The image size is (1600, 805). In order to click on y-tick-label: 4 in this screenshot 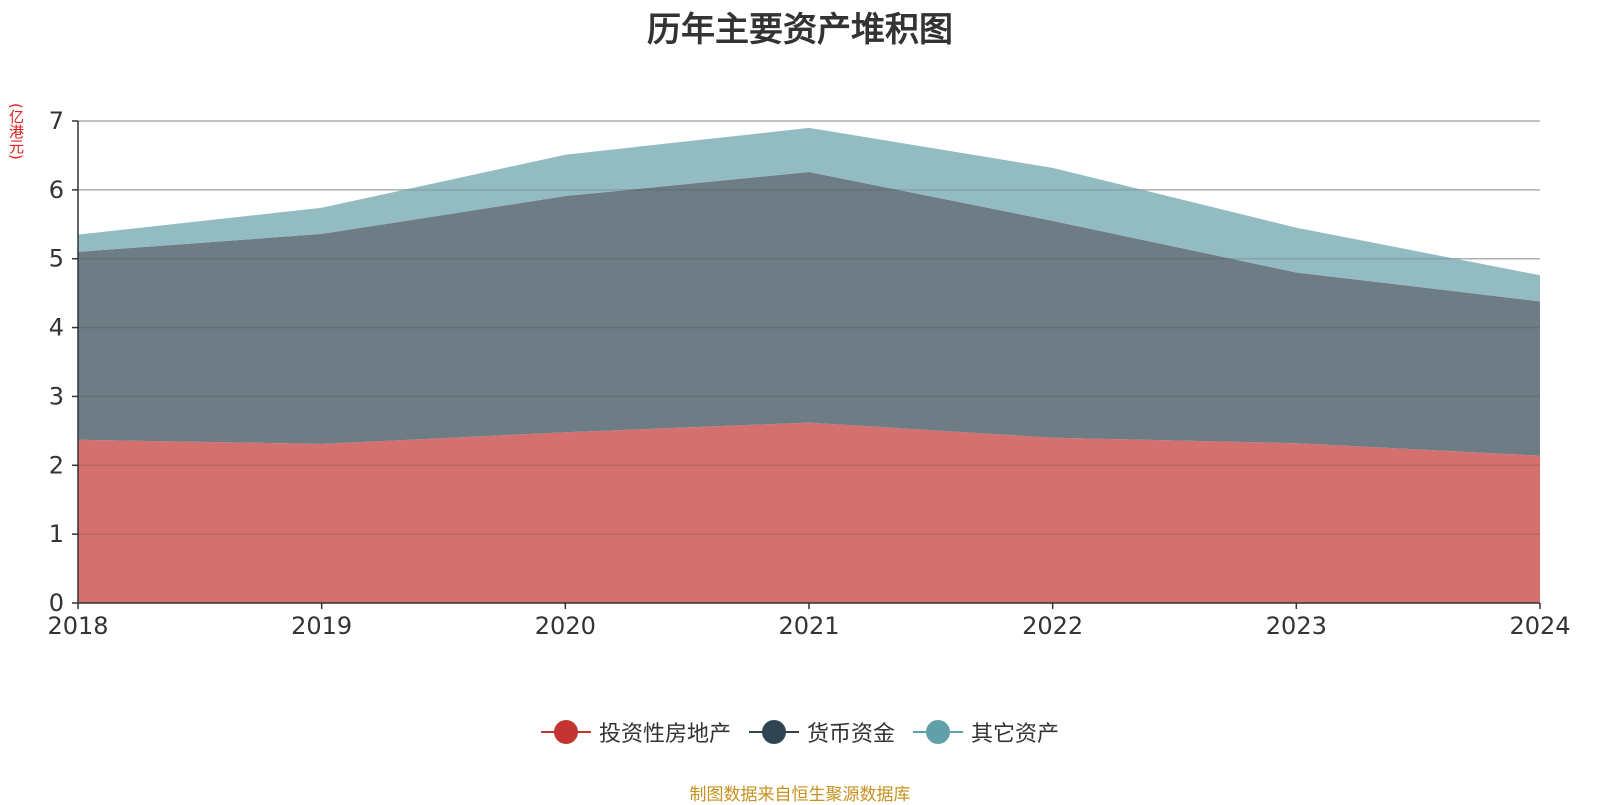, I will do `click(56, 328)`.